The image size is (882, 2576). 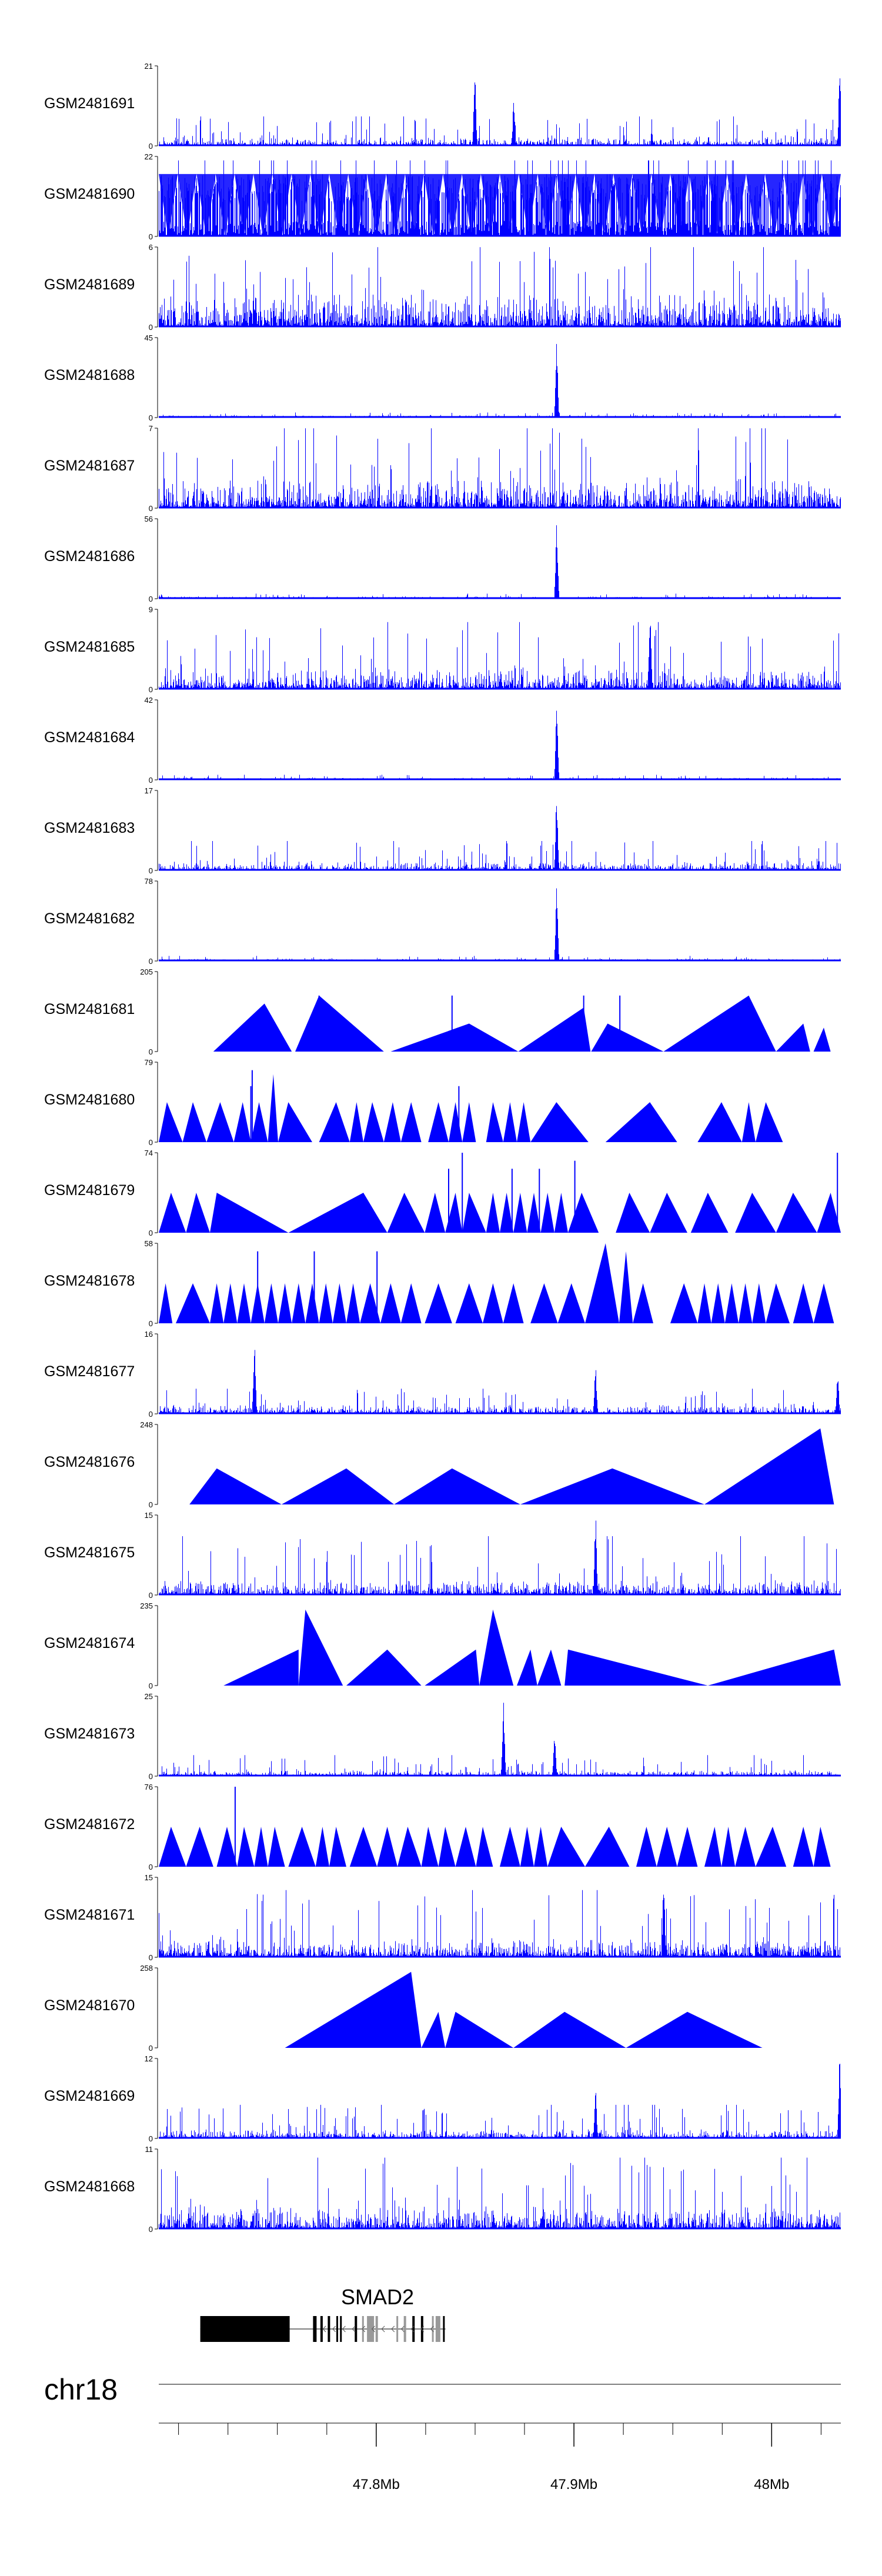 I want to click on track-GSM2481681: GSM2481681 205 0, so click(x=437, y=1011).